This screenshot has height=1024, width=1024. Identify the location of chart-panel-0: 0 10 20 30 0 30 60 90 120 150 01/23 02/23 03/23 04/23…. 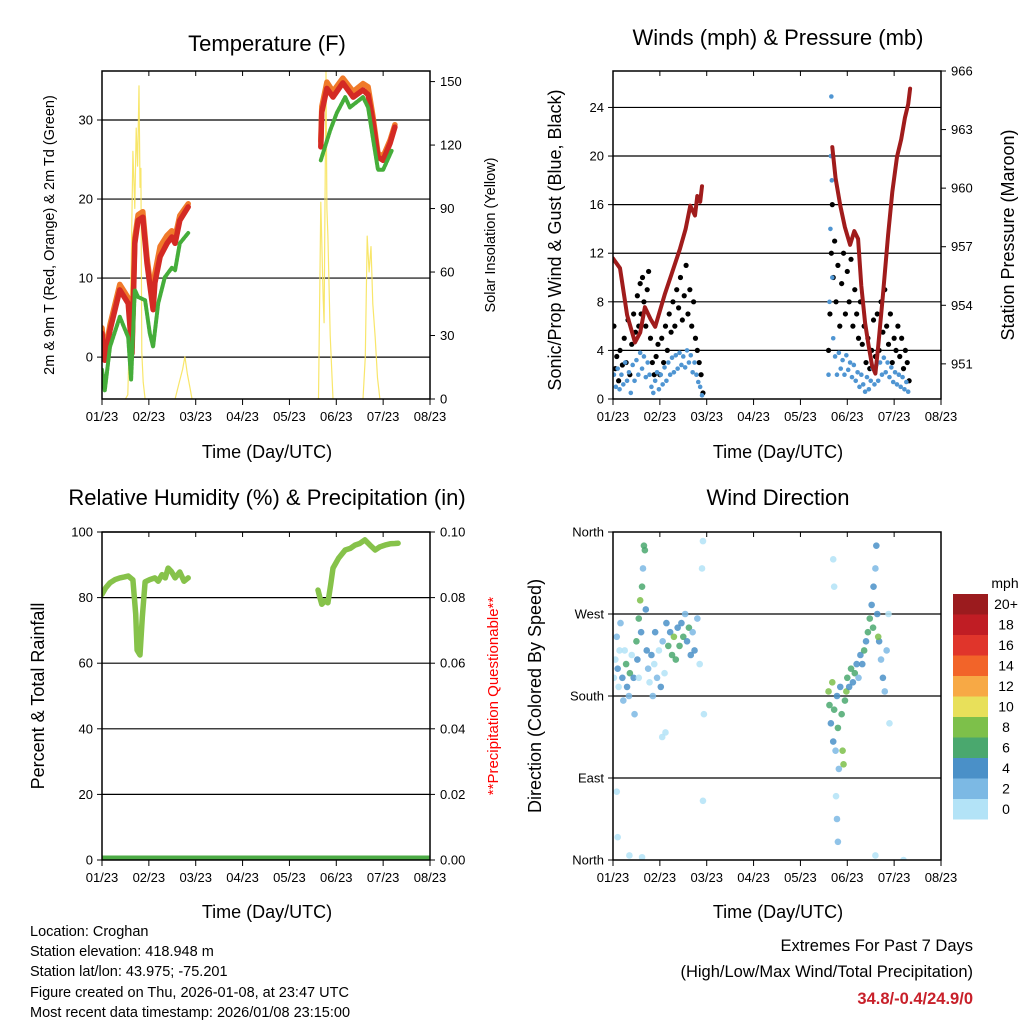
(270, 247).